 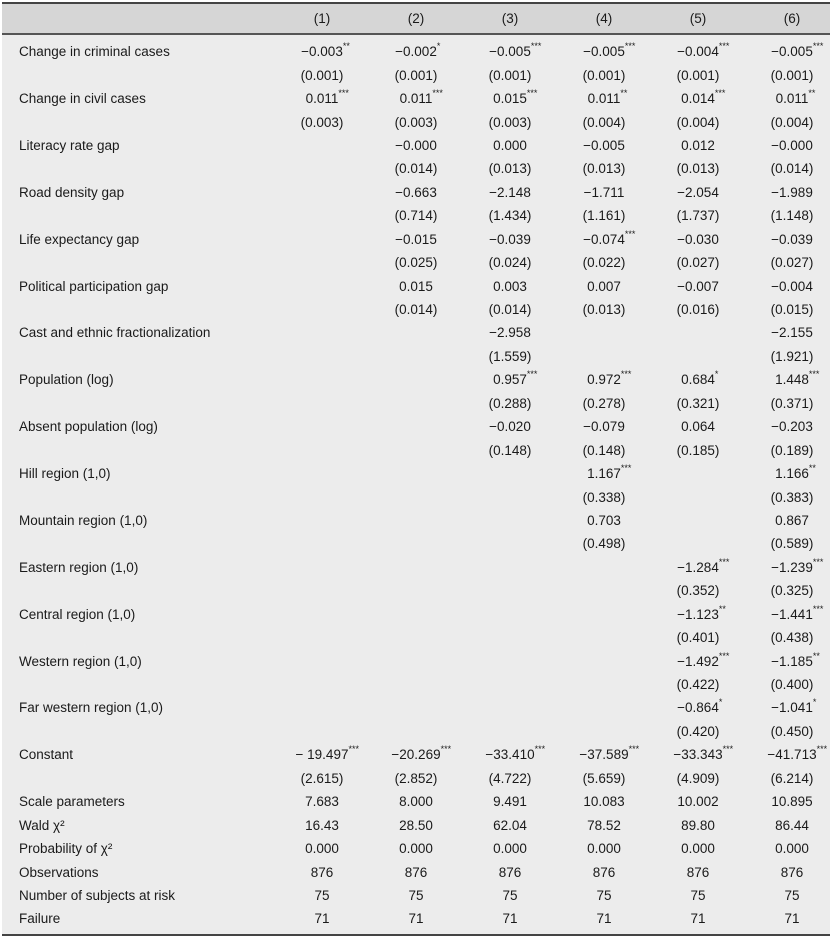 What do you see at coordinates (792, 18) in the screenshot?
I see `column-header: (6)` at bounding box center [792, 18].